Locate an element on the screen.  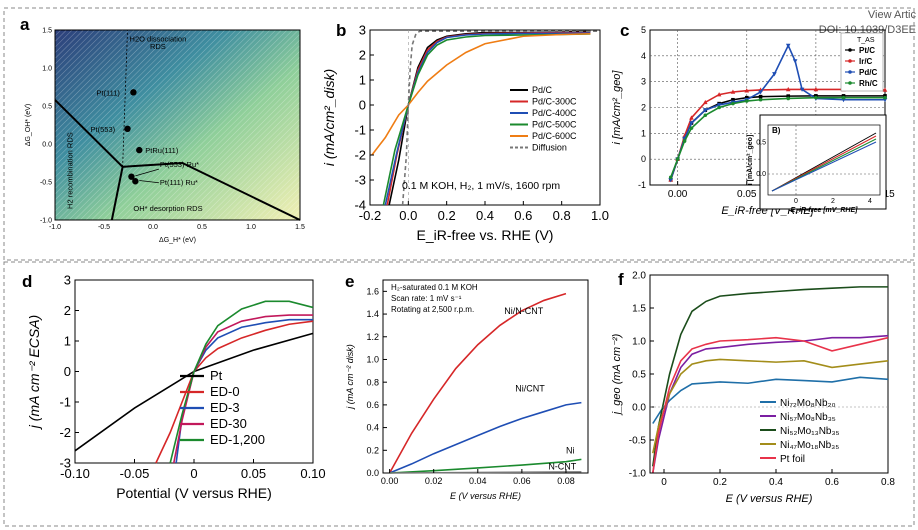
condition-label: Rotating at 2,500 r.p.m. is located at coordinates (432, 309).